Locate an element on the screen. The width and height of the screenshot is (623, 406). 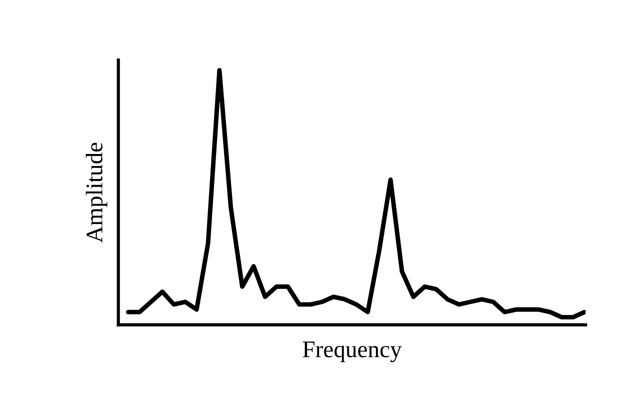
x-axis-title: Frequency is located at coordinates (352, 352).